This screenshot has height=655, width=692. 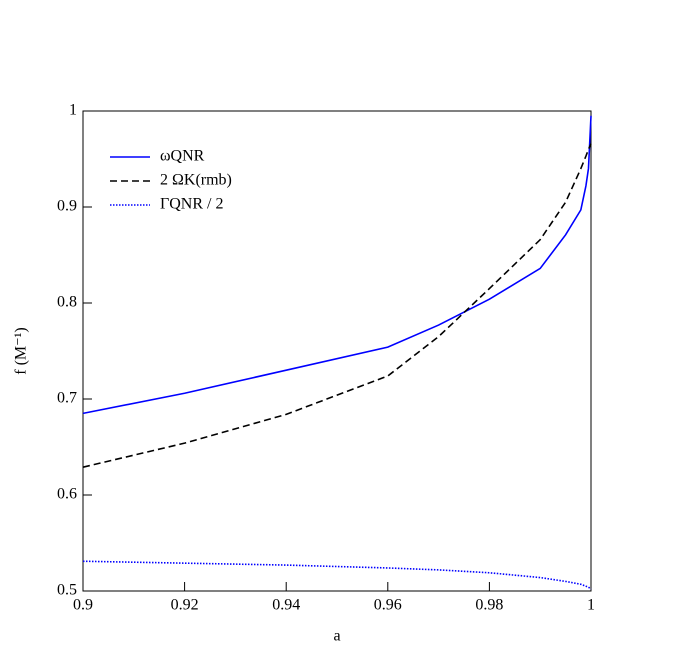 I want to click on x-tick-label: 0.92, so click(x=185, y=605).